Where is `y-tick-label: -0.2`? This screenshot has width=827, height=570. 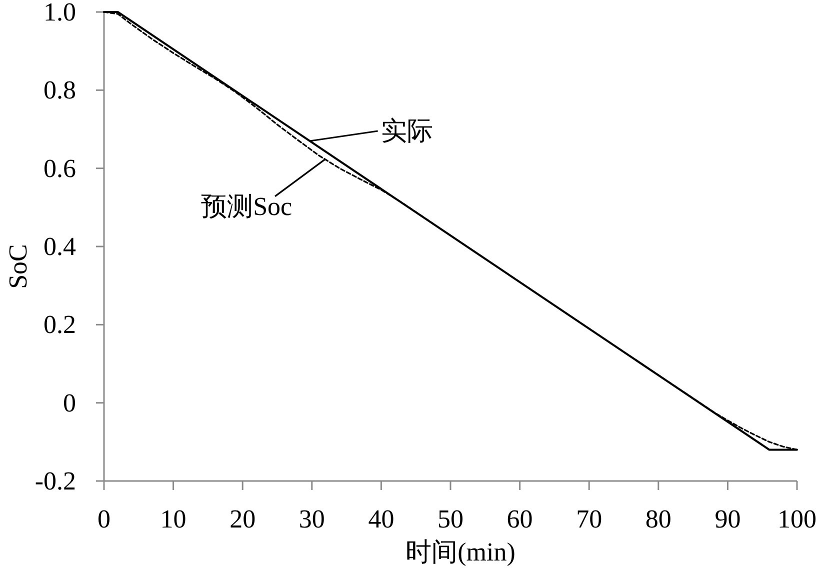
y-tick-label: -0.2 is located at coordinates (55, 481).